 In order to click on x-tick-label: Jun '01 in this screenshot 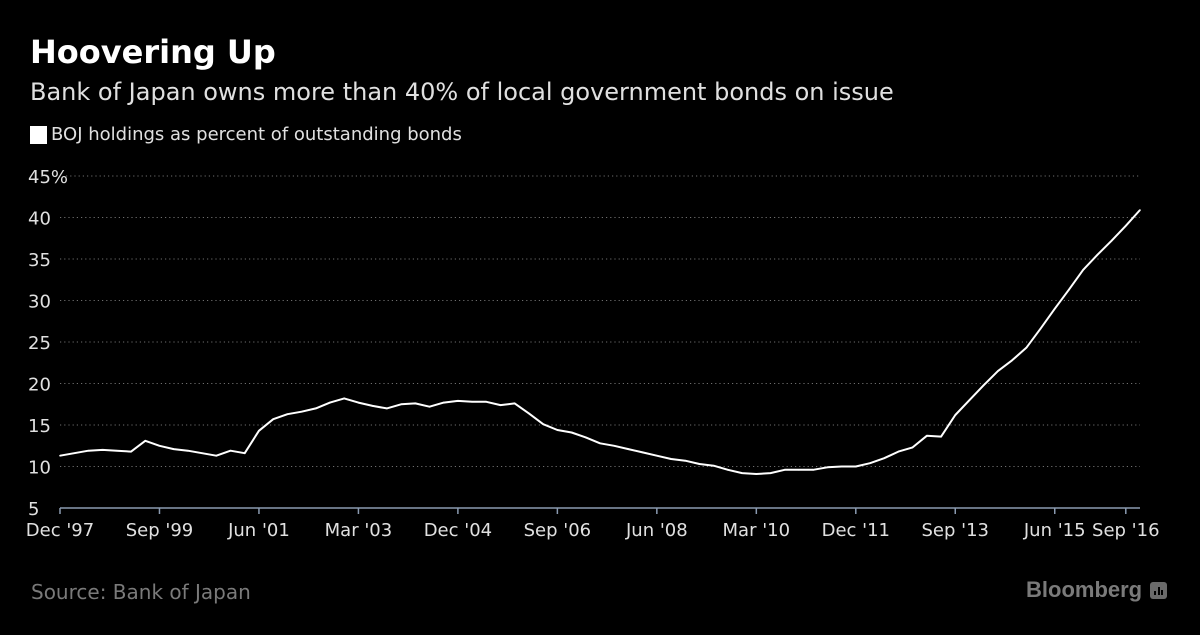, I will do `click(258, 530)`.